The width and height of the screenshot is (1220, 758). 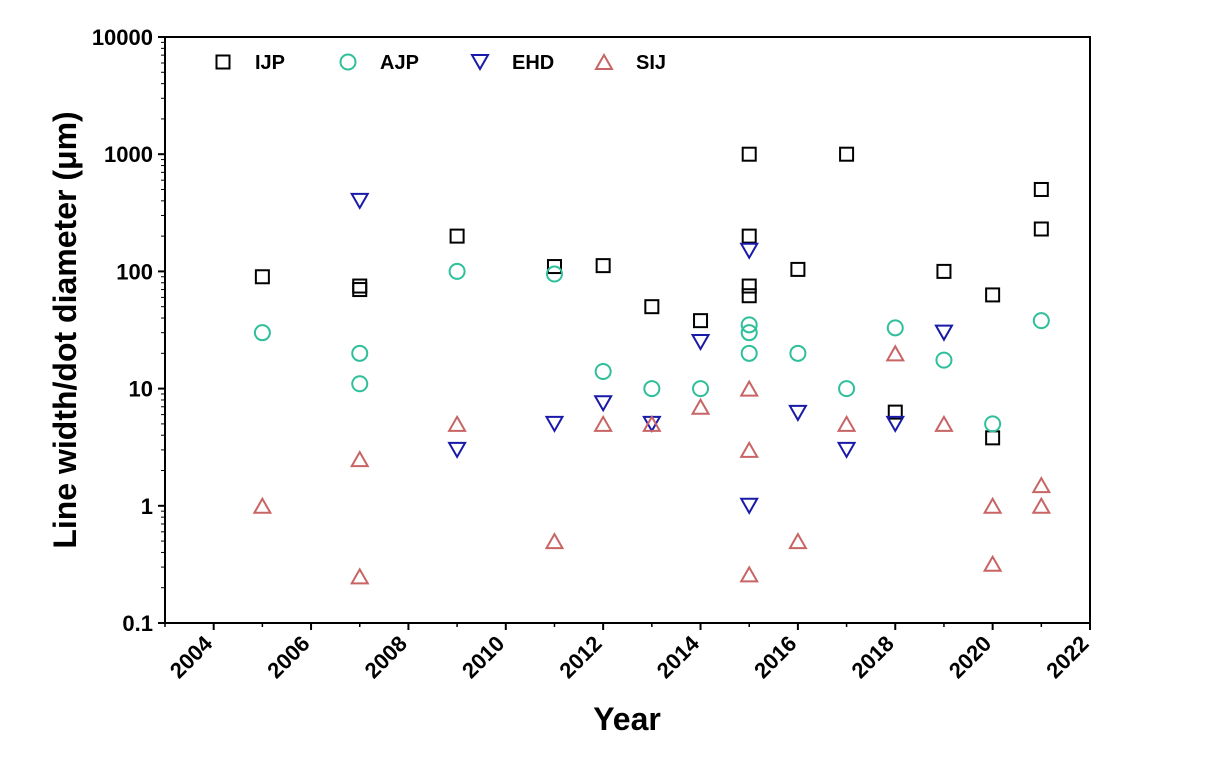 I want to click on legend: IJP AJP EHD SIJ, so click(x=440, y=63).